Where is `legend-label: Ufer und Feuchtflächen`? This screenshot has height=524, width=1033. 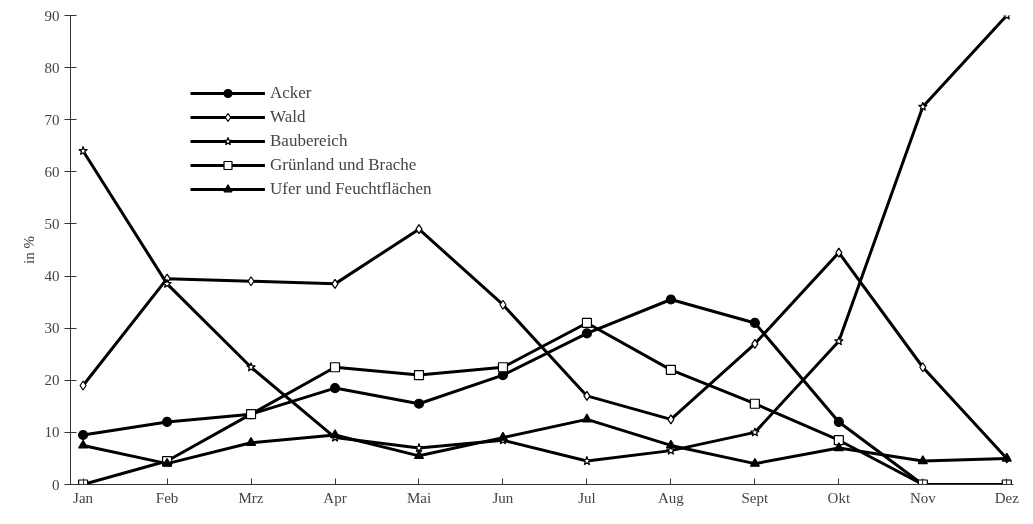
legend-label: Ufer und Feuchtflächen is located at coordinates (351, 189).